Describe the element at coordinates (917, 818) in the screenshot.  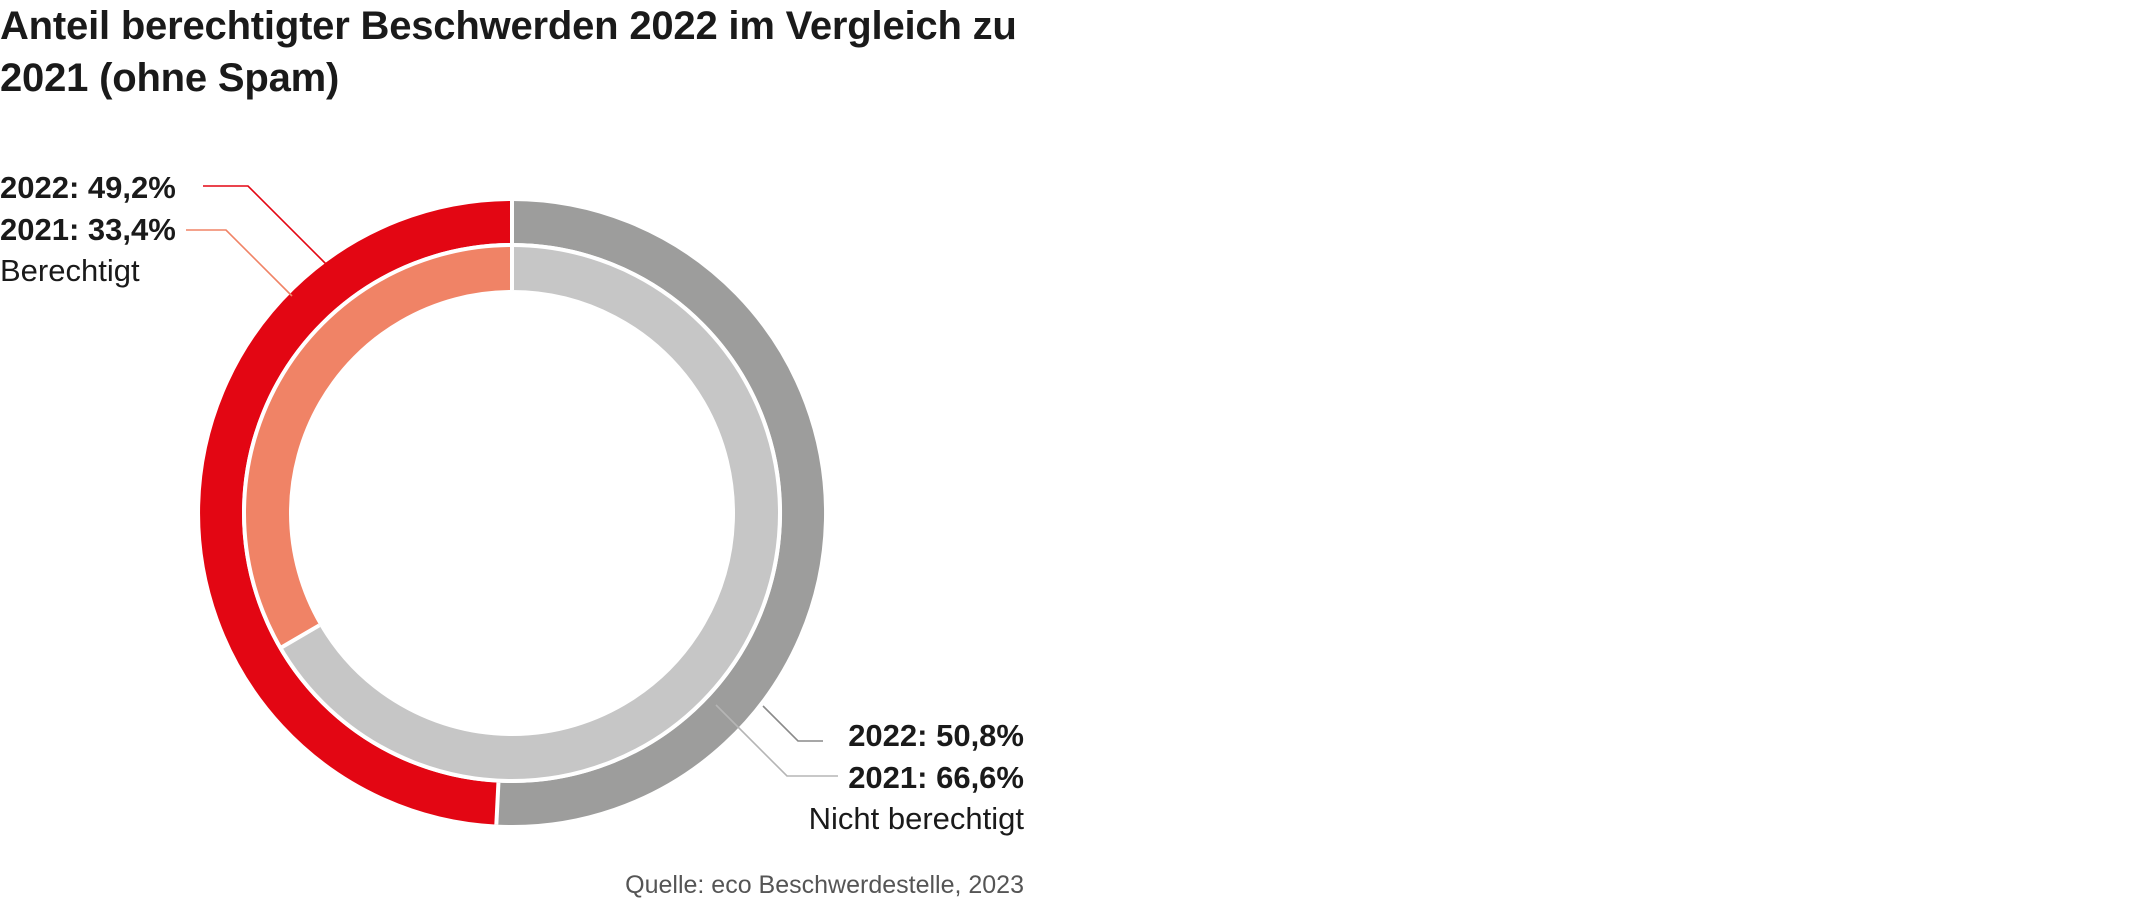
I see `label-nicht-name: Nicht berechtigt` at that location.